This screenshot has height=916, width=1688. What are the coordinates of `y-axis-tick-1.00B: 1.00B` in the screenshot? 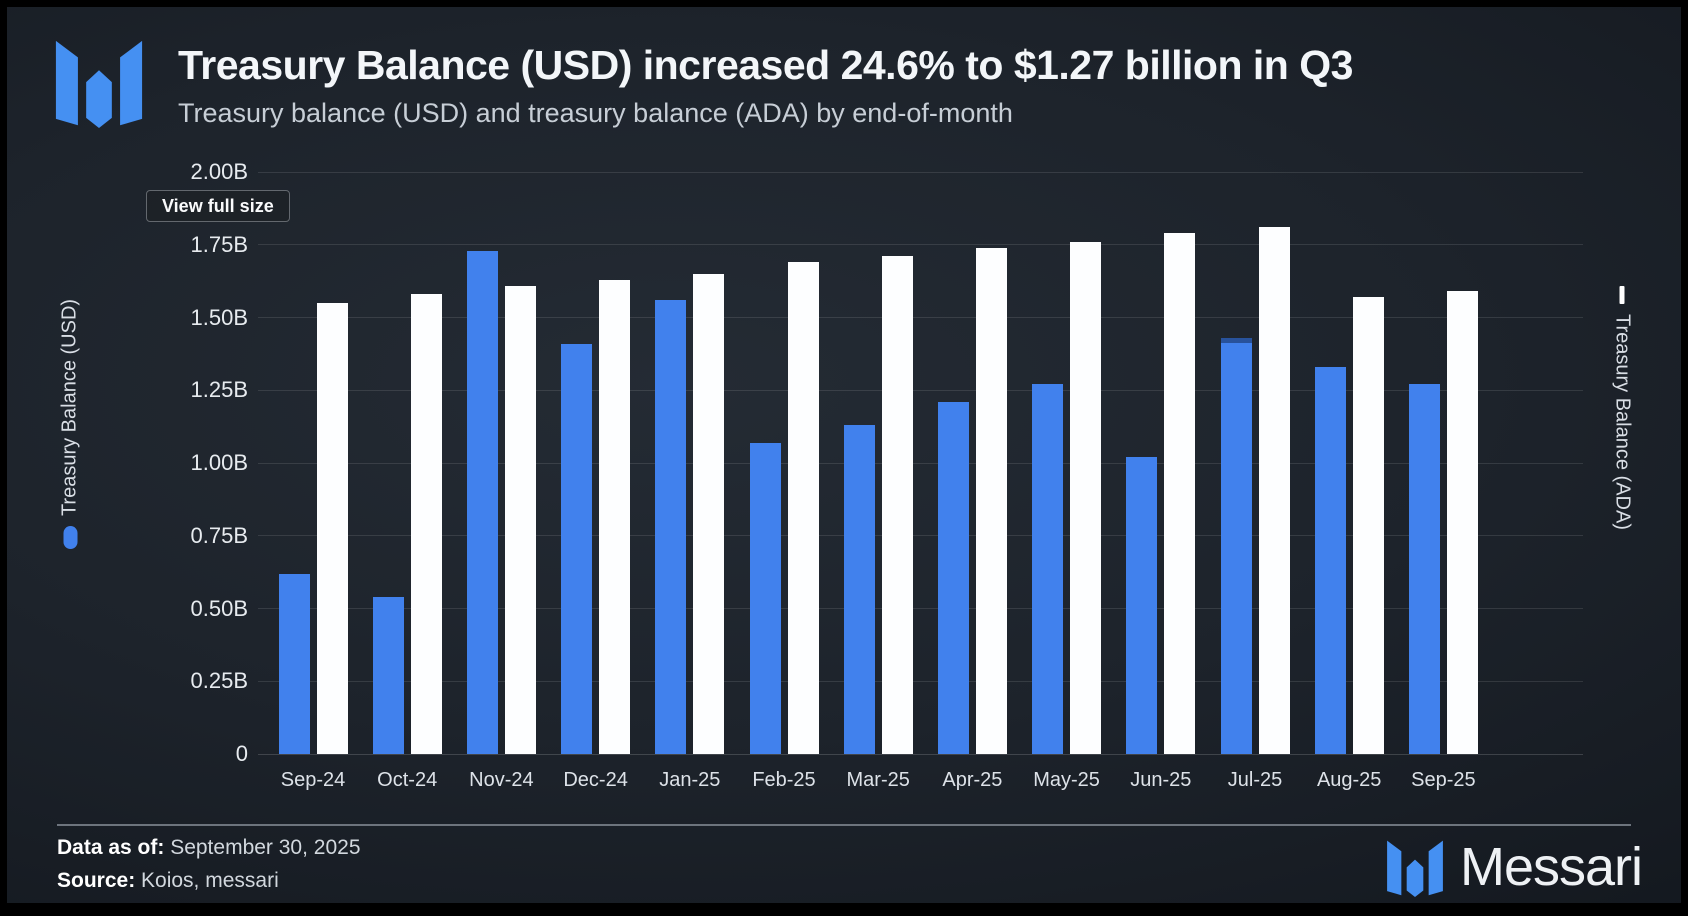 It's located at (219, 462).